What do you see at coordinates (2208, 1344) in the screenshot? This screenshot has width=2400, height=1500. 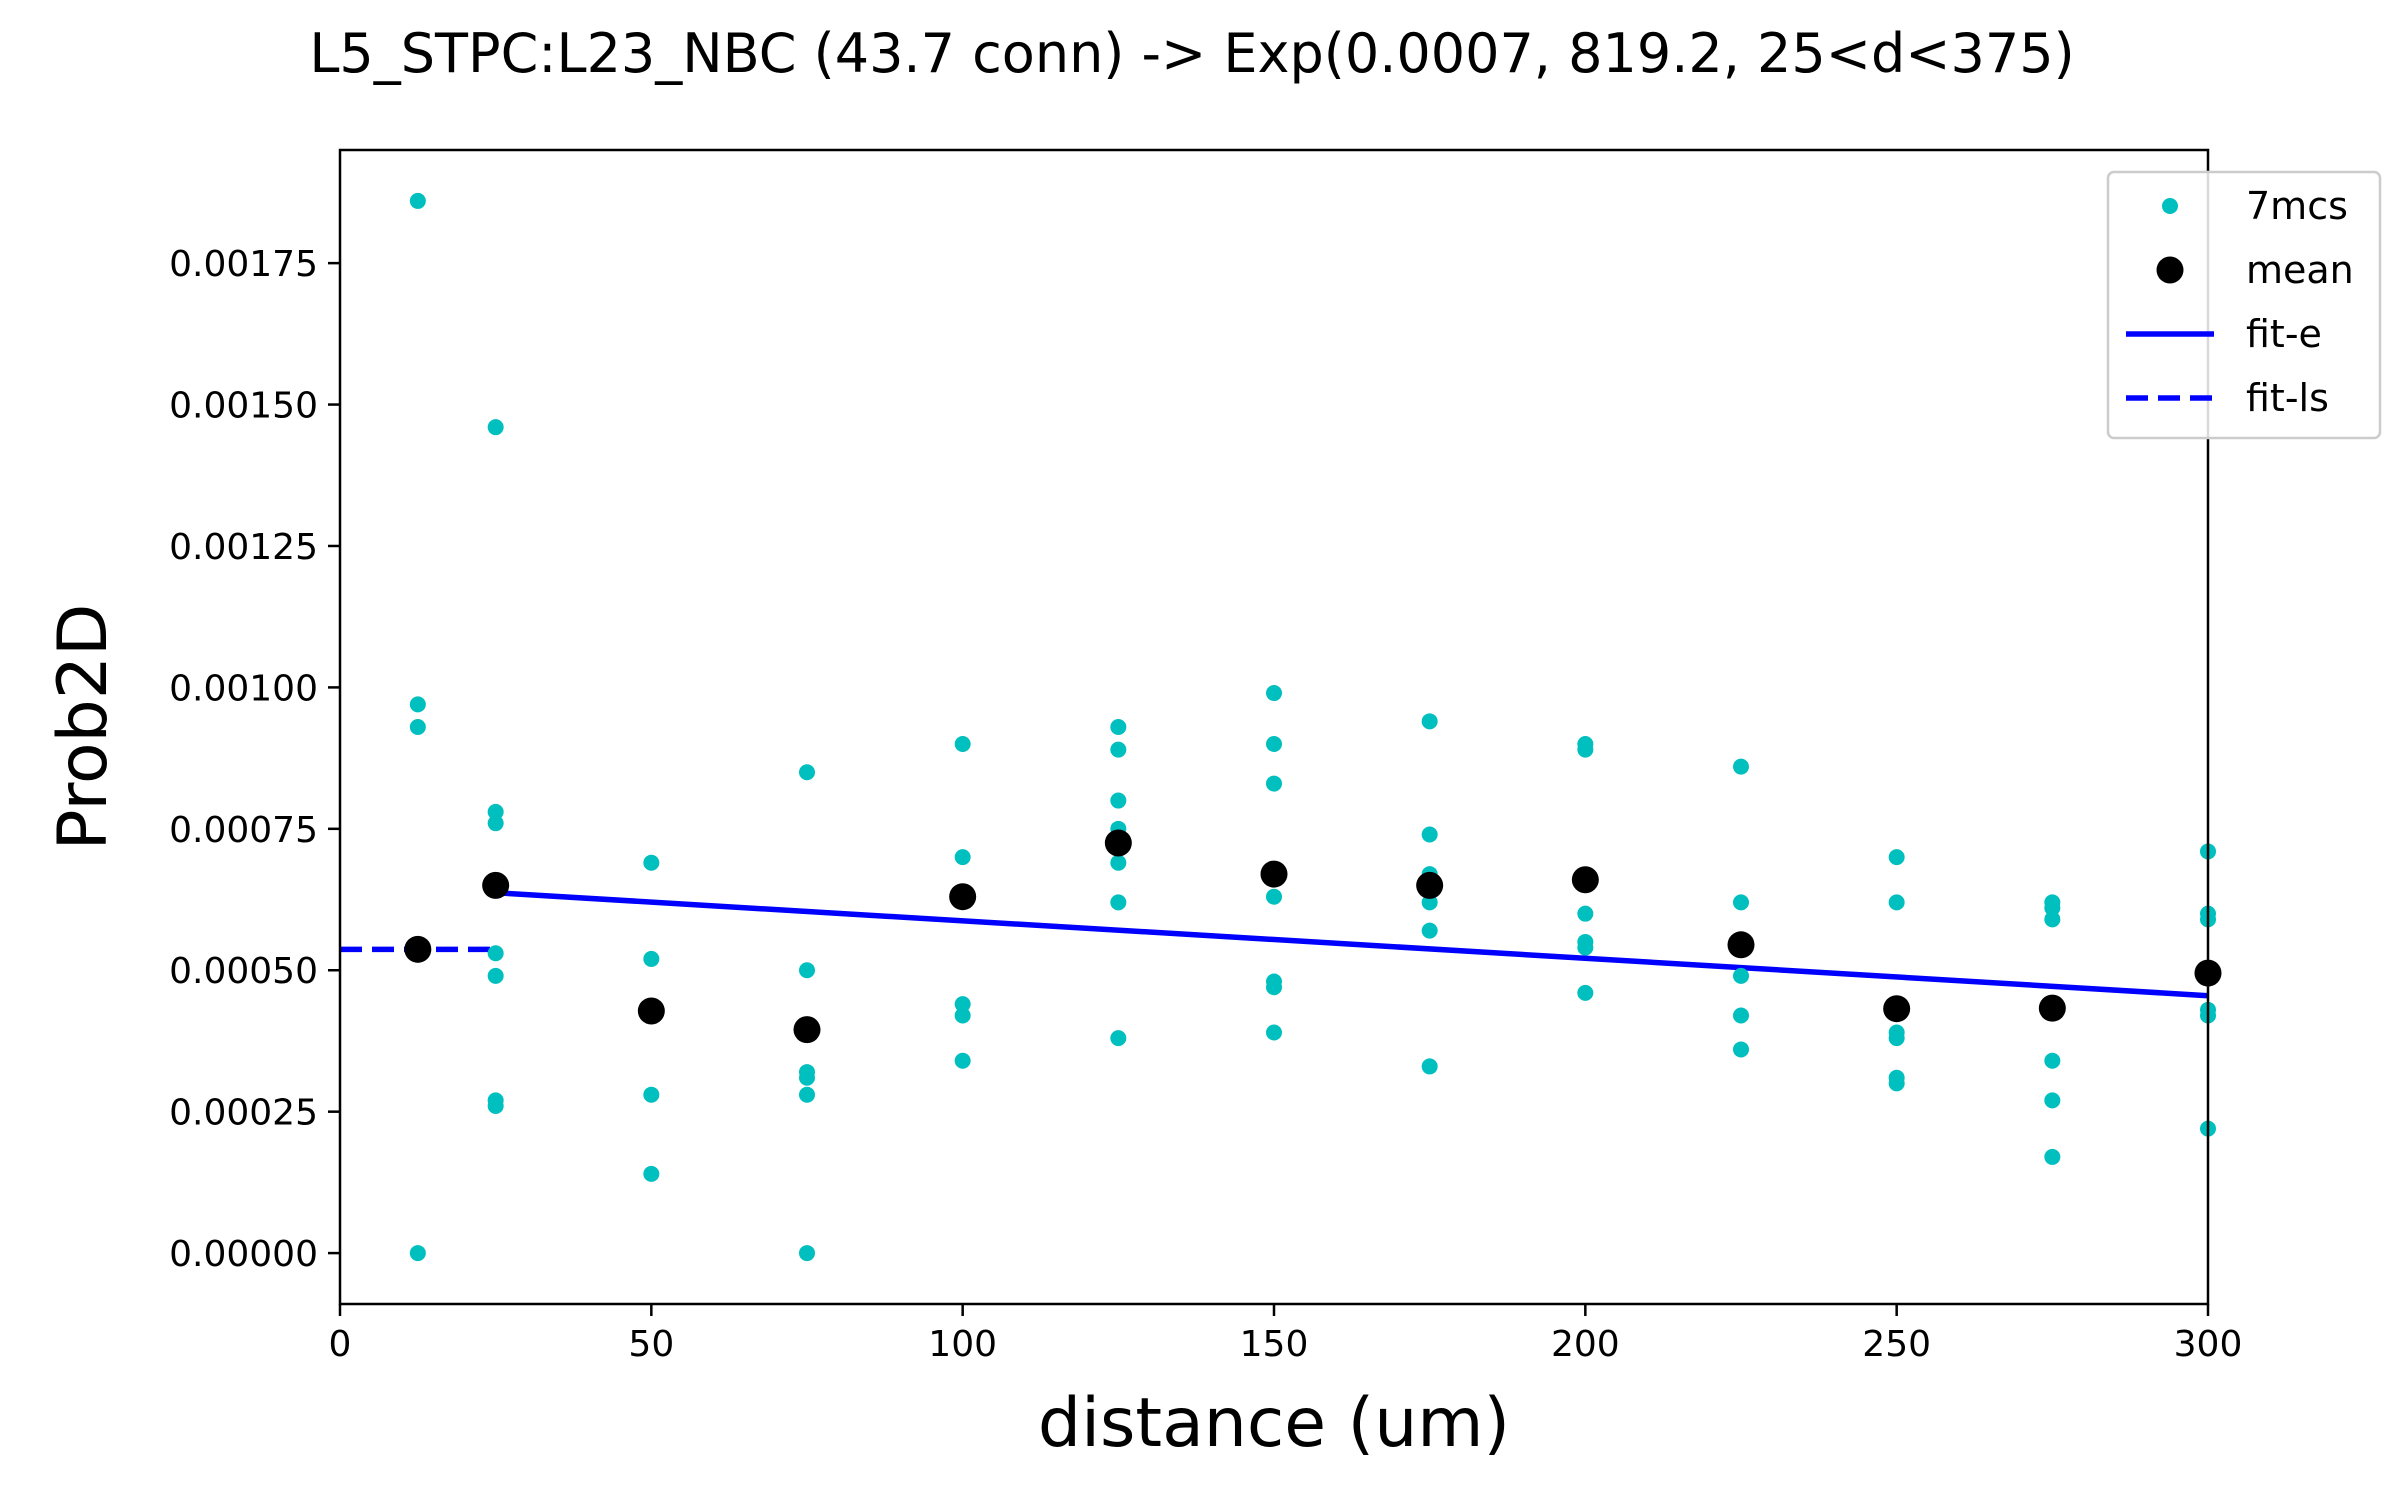 I see `x-tick-label: 300` at bounding box center [2208, 1344].